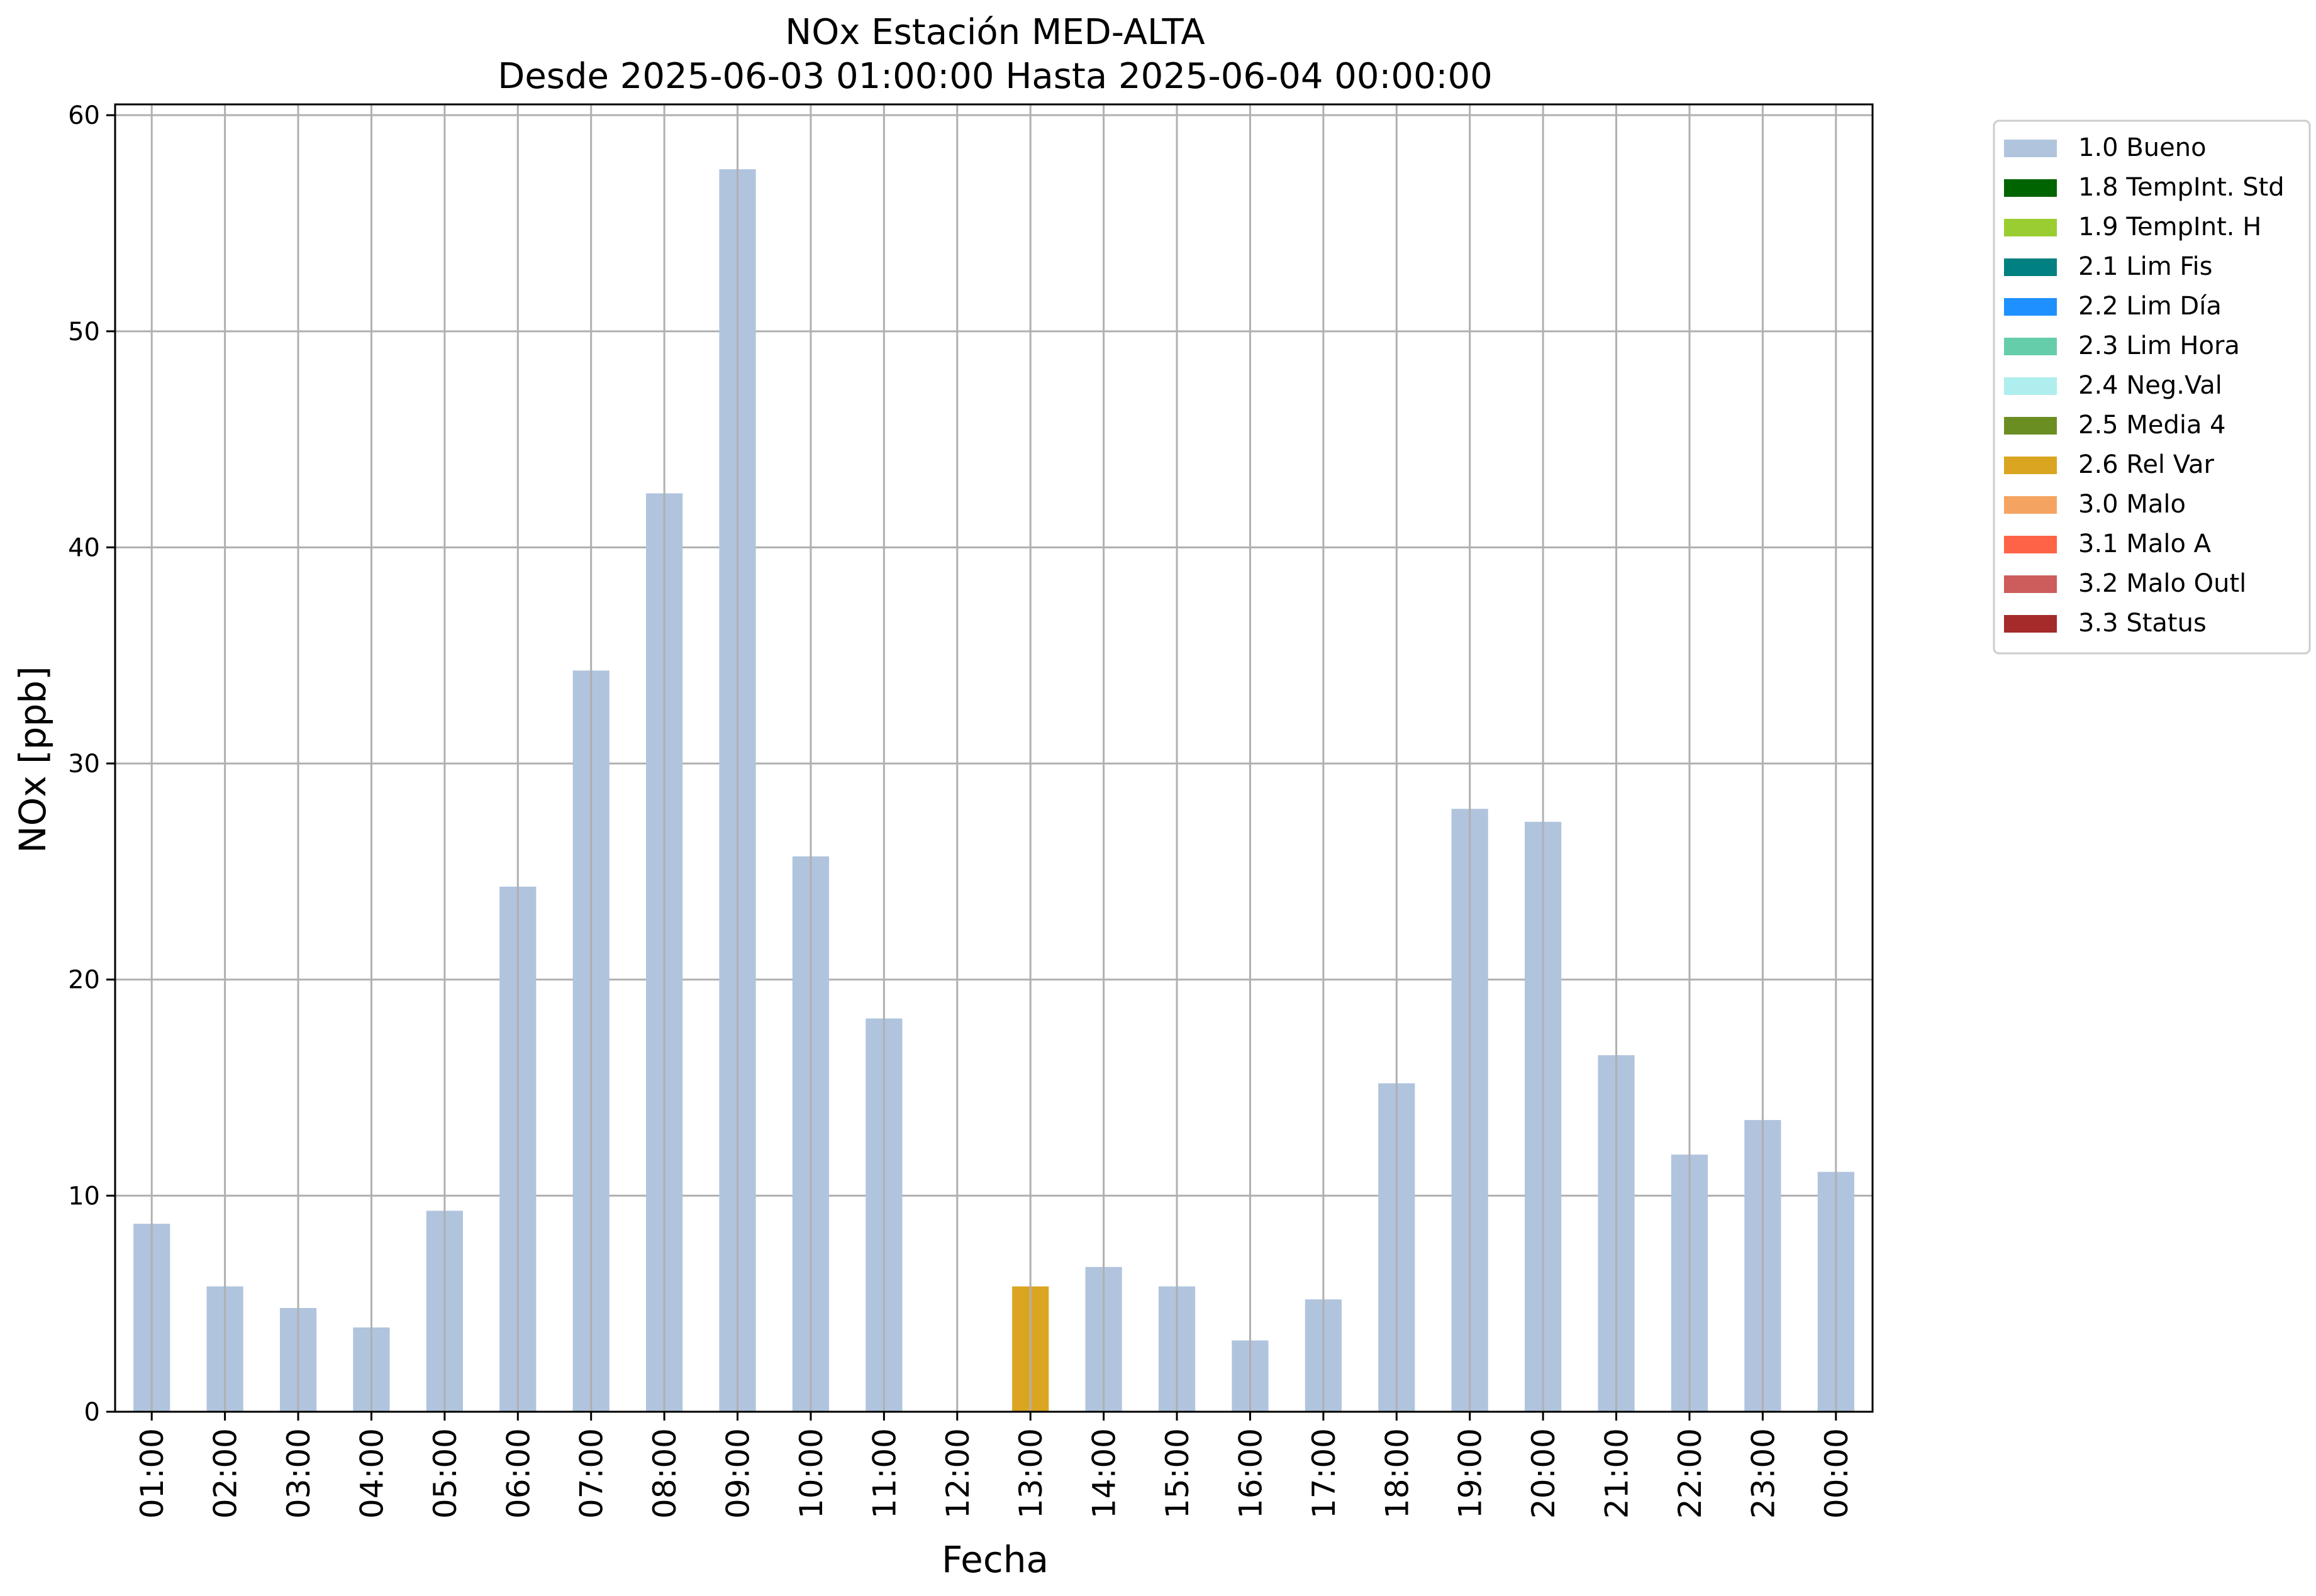 The image size is (2316, 1596). What do you see at coordinates (2145, 266) in the screenshot?
I see `legend-label: 2.1 Lim Fis` at bounding box center [2145, 266].